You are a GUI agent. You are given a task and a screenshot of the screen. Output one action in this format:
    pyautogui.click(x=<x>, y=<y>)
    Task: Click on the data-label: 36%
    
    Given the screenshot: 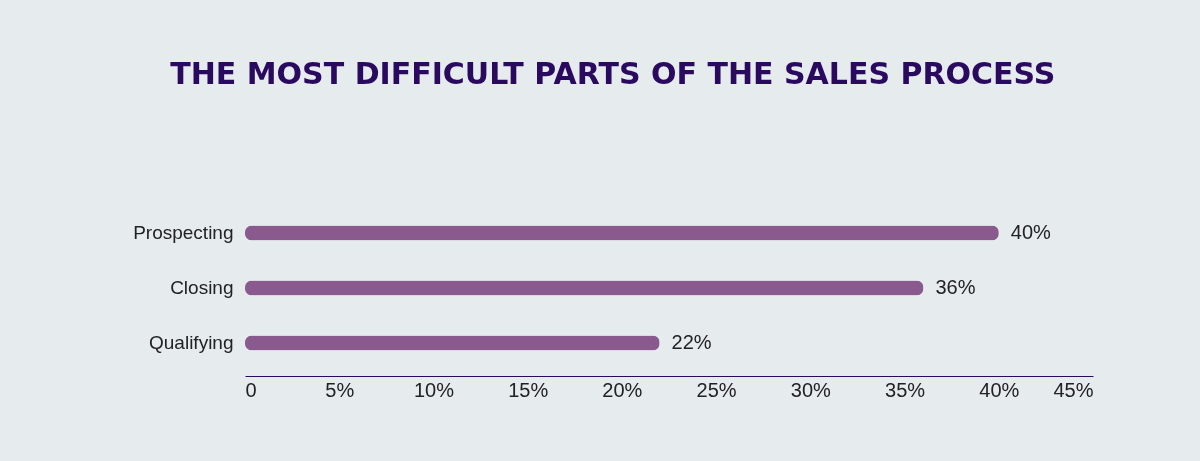 What is the action you would take?
    pyautogui.click(x=955, y=287)
    